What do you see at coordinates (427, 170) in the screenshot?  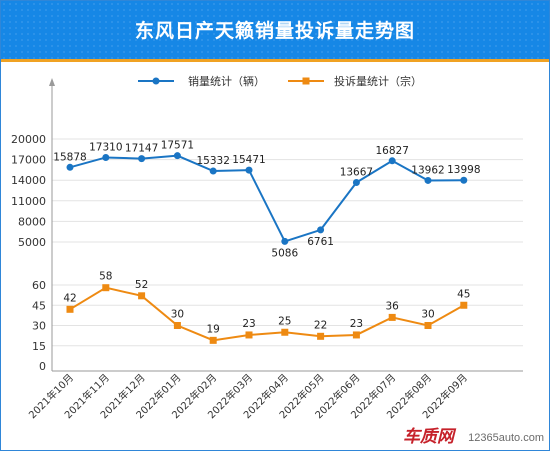 I see `sales-data-label: 13962` at bounding box center [427, 170].